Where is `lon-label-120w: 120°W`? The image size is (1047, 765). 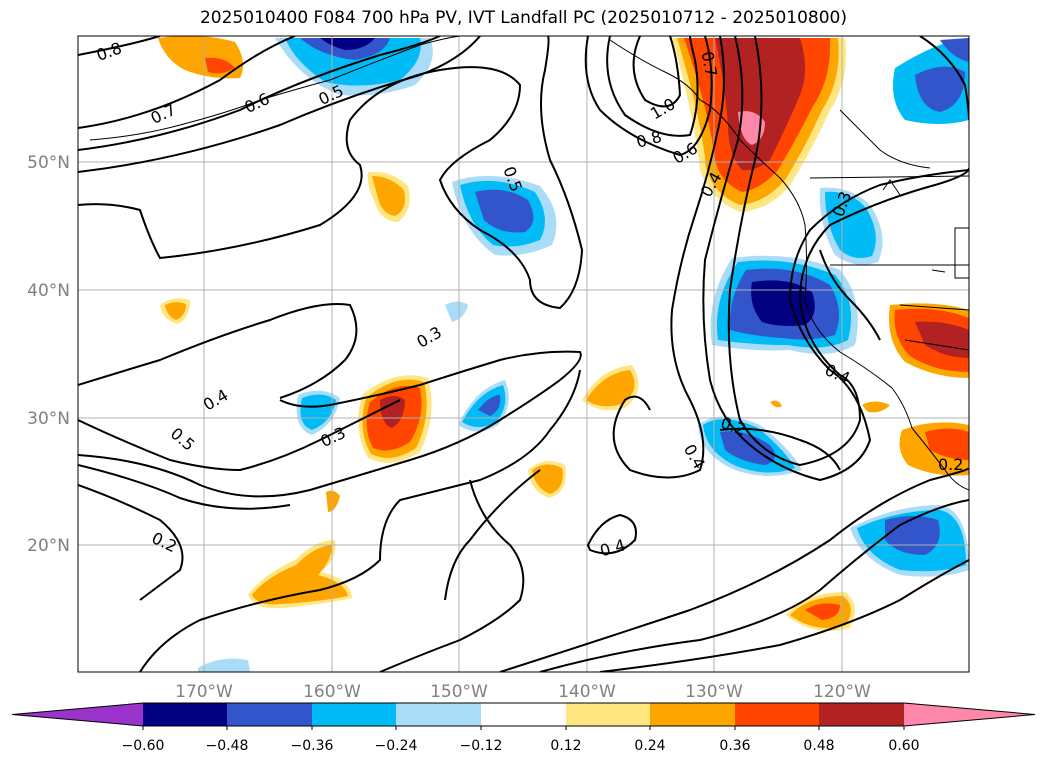
lon-label-120w: 120°W is located at coordinates (842, 692).